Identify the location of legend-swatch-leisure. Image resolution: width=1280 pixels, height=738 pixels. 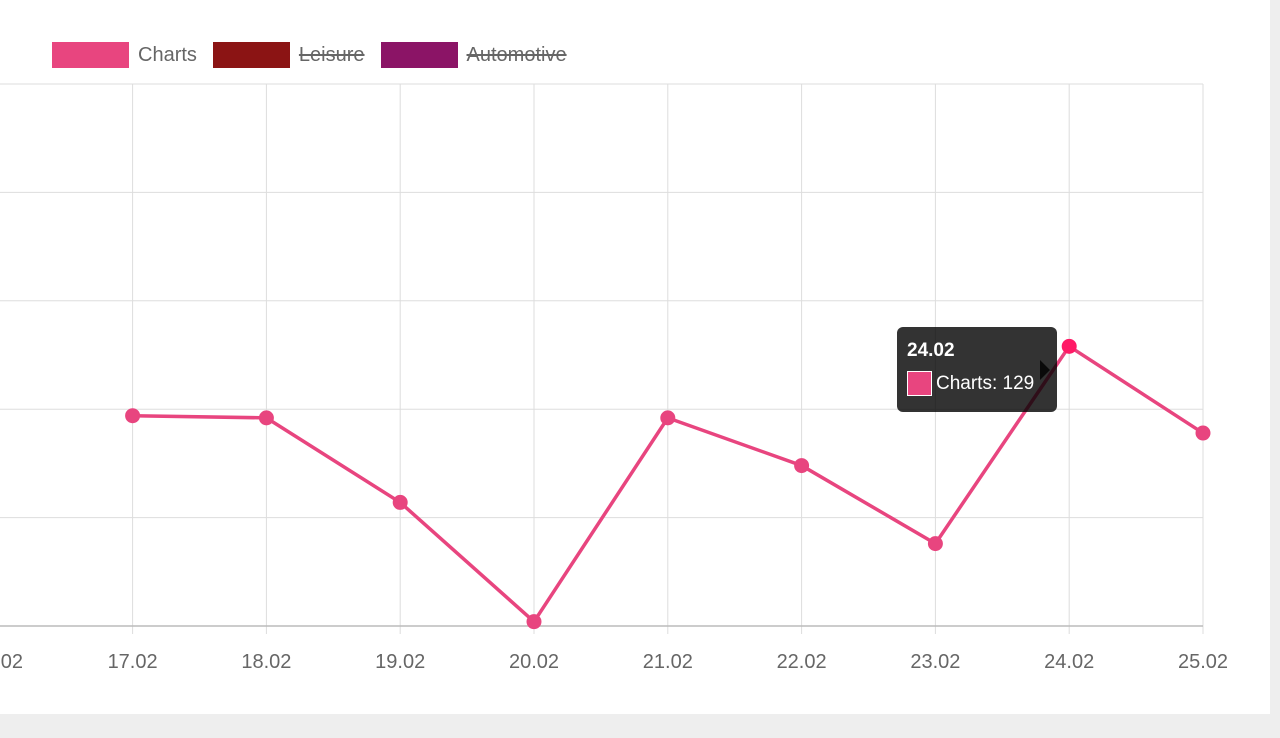
(251, 55).